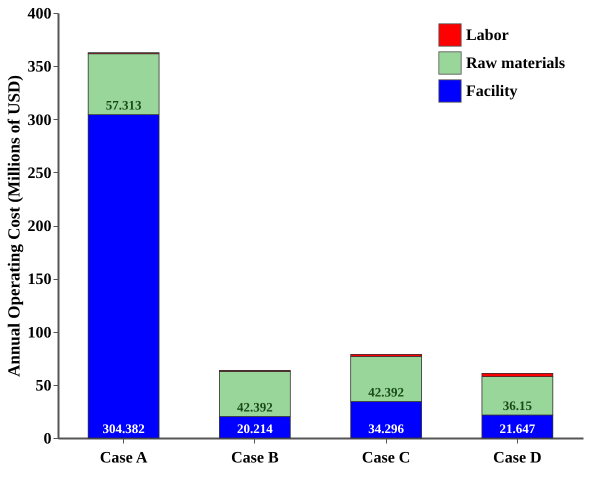 The width and height of the screenshot is (616, 477). Describe the element at coordinates (124, 105) in the screenshot. I see `data-label: 57.313` at that location.